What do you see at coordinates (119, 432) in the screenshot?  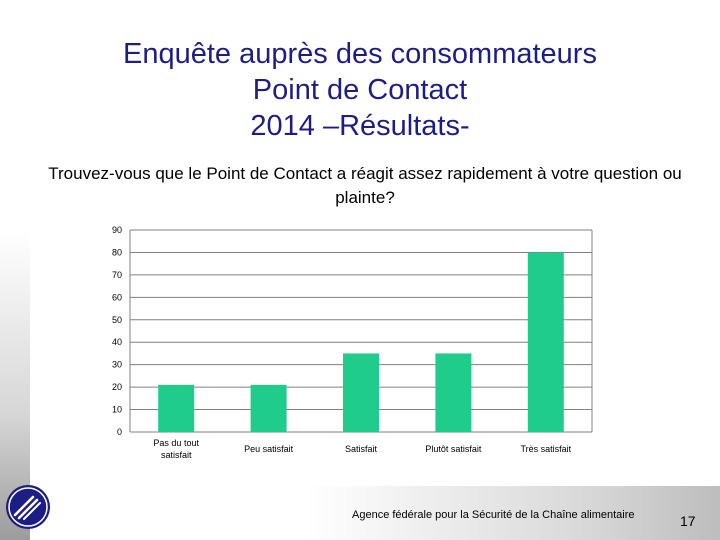 I see `y-tick-label: 0` at bounding box center [119, 432].